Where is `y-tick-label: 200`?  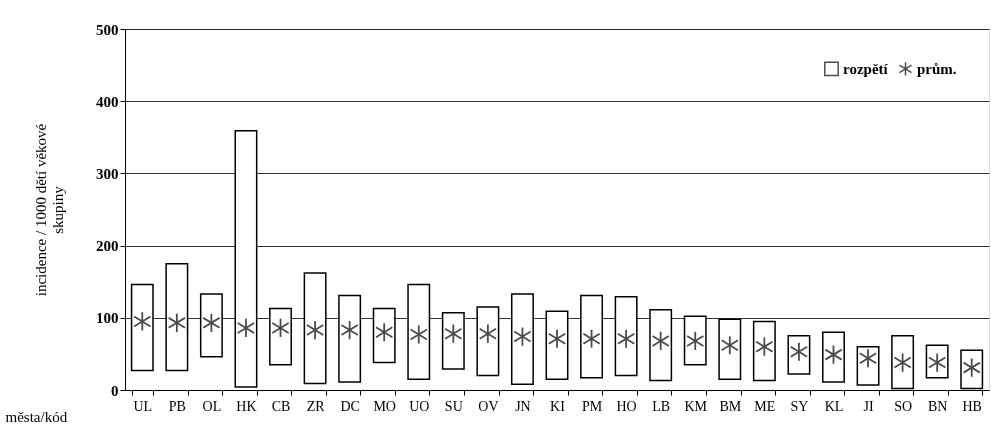 y-tick-label: 200 is located at coordinates (107, 246).